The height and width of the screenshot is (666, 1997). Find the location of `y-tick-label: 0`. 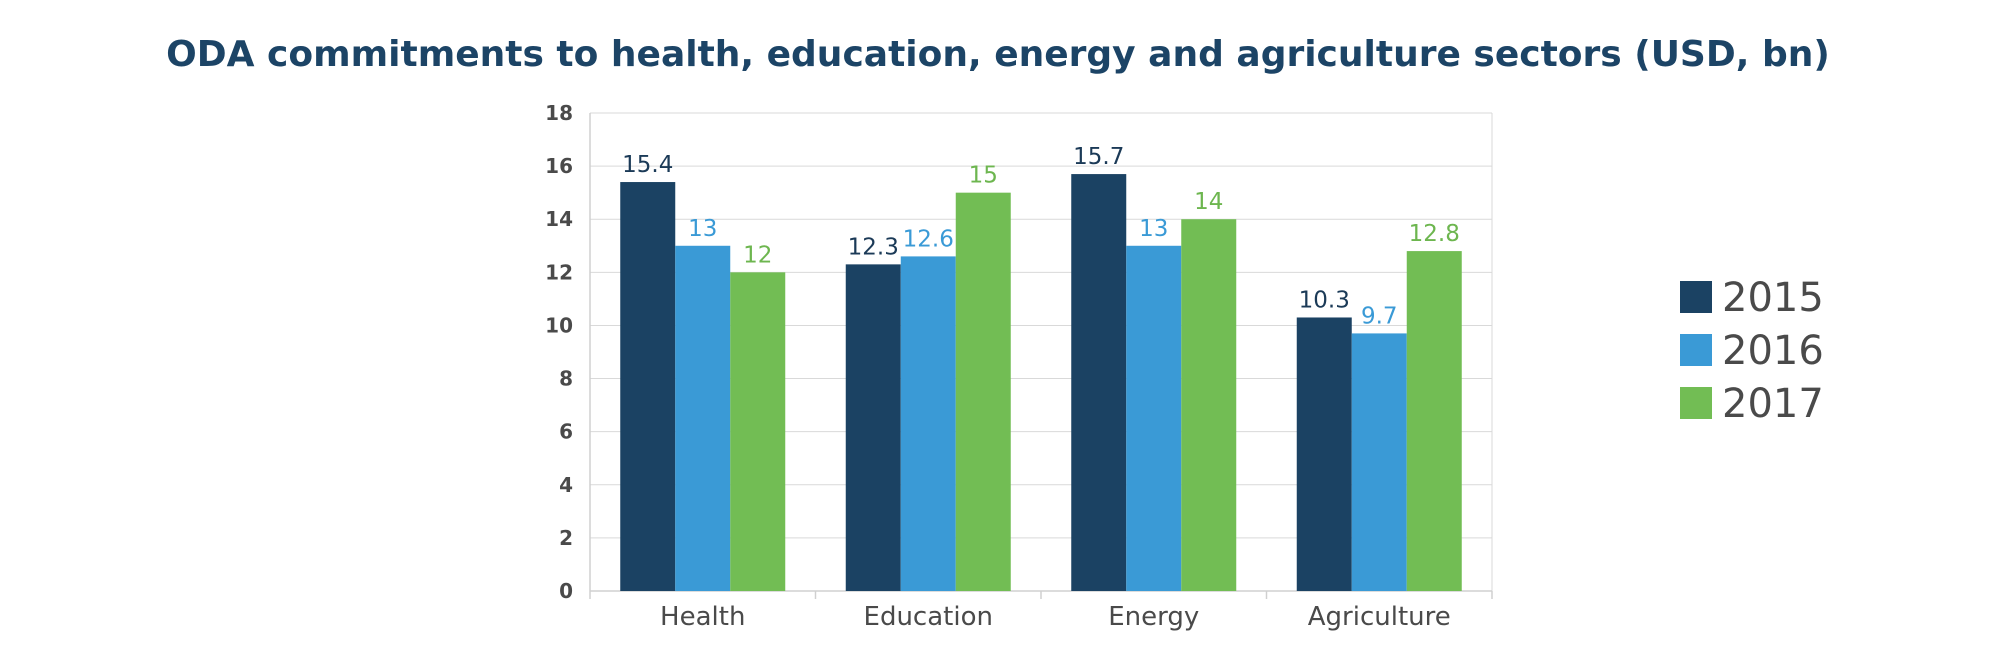

y-tick-label: 0 is located at coordinates (566, 591).